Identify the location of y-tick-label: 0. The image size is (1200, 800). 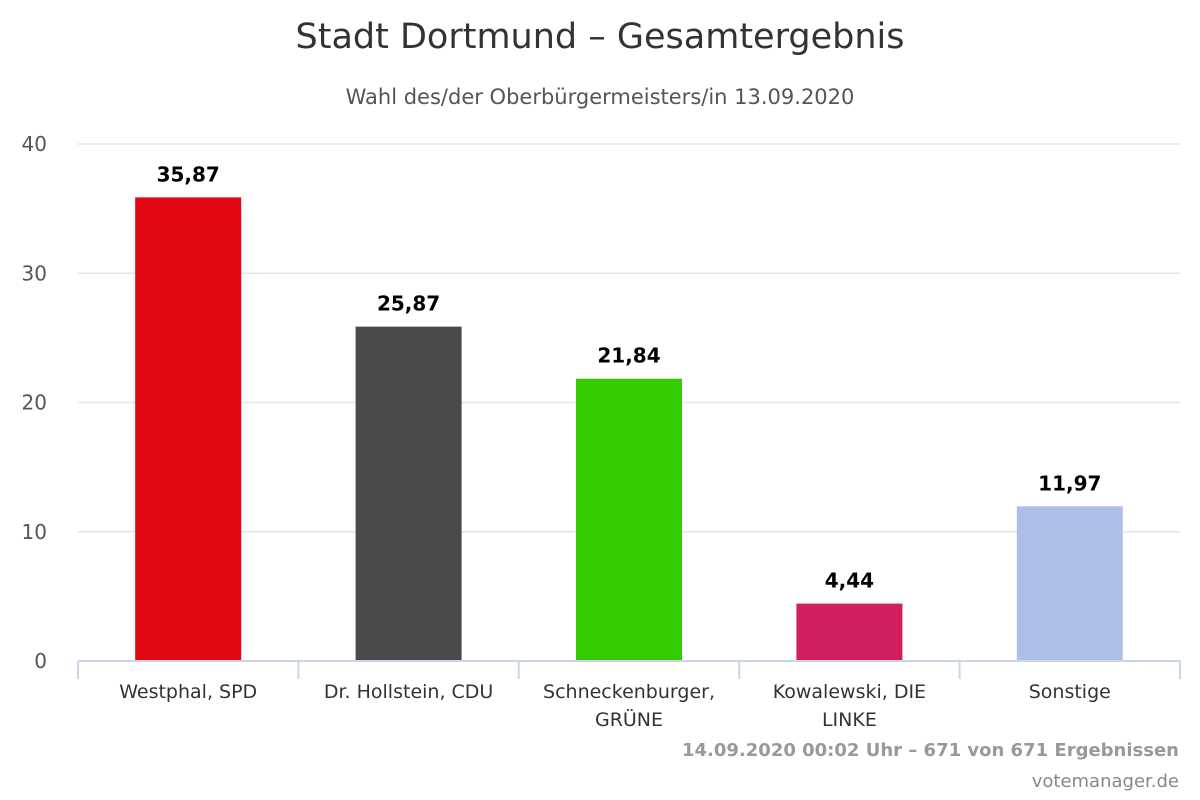
(40, 661).